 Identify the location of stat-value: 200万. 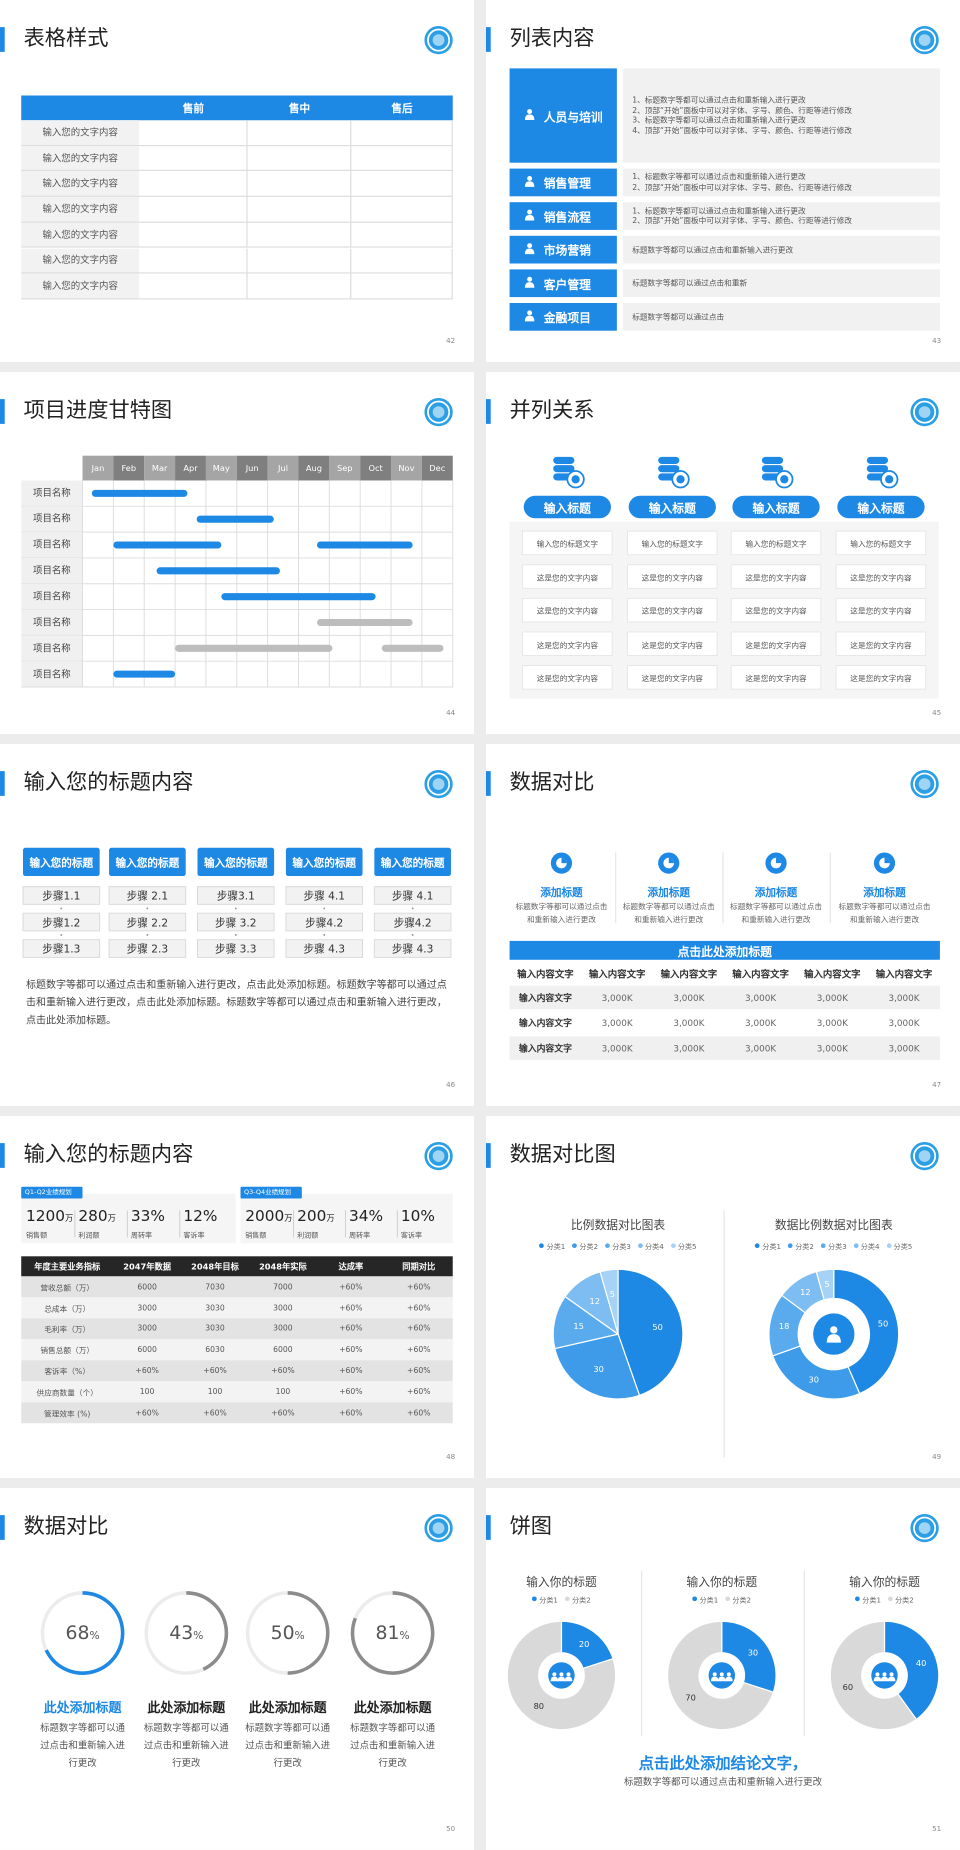
(323, 1217).